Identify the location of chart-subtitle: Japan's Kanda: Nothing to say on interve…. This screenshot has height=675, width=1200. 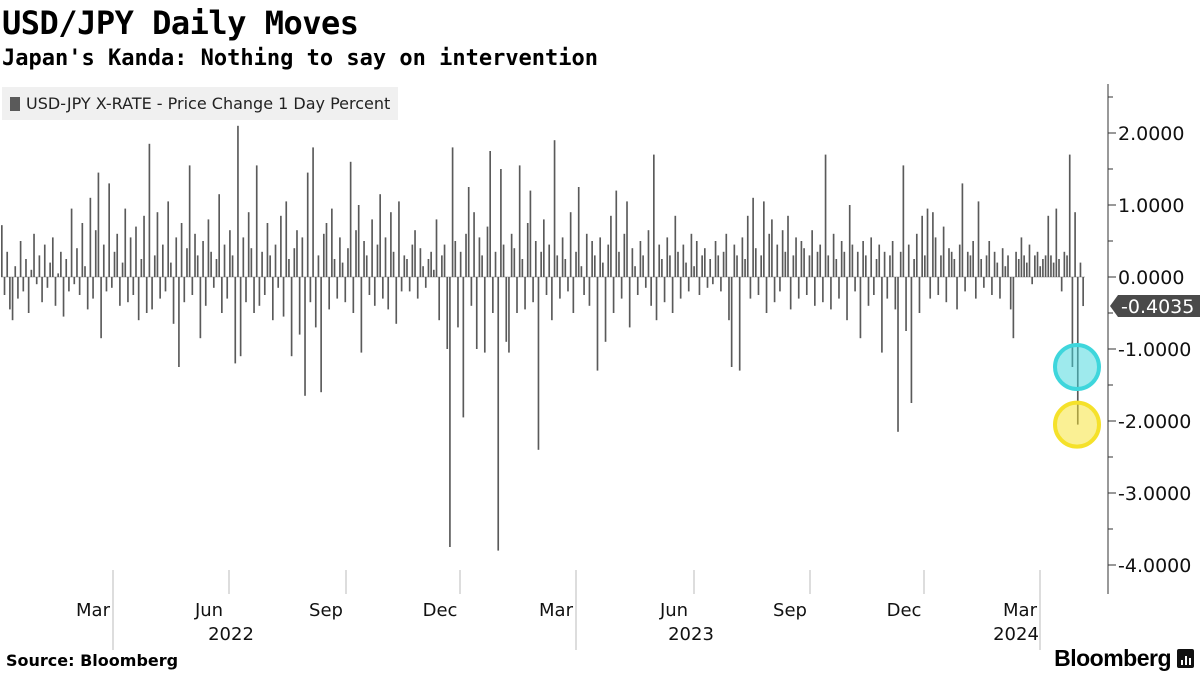
(300, 58).